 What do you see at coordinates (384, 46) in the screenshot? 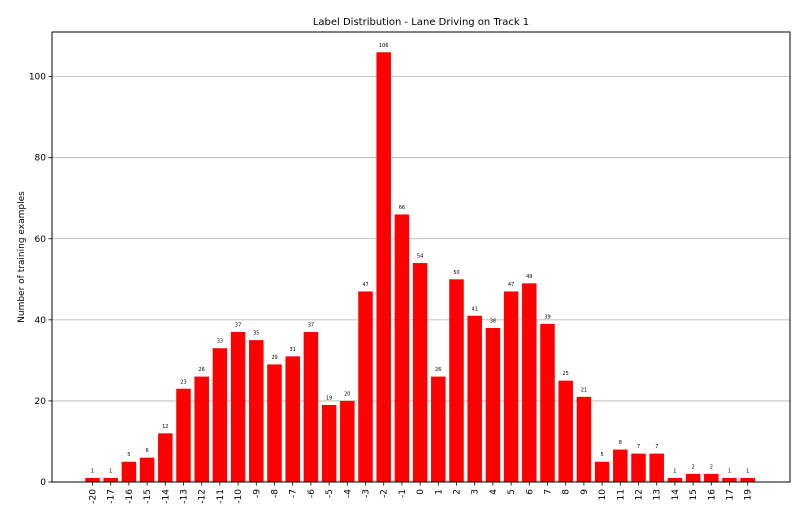
I see `data-label: 106` at bounding box center [384, 46].